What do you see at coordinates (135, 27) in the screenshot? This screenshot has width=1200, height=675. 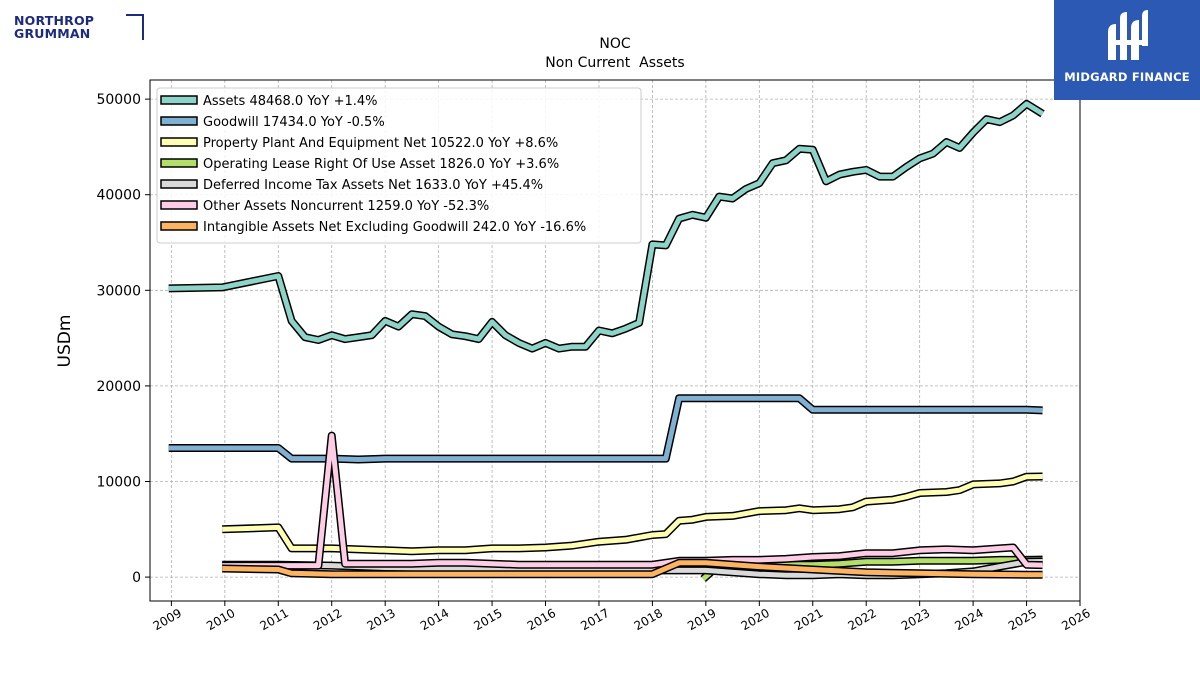 I see `logo-bracket-mark` at bounding box center [135, 27].